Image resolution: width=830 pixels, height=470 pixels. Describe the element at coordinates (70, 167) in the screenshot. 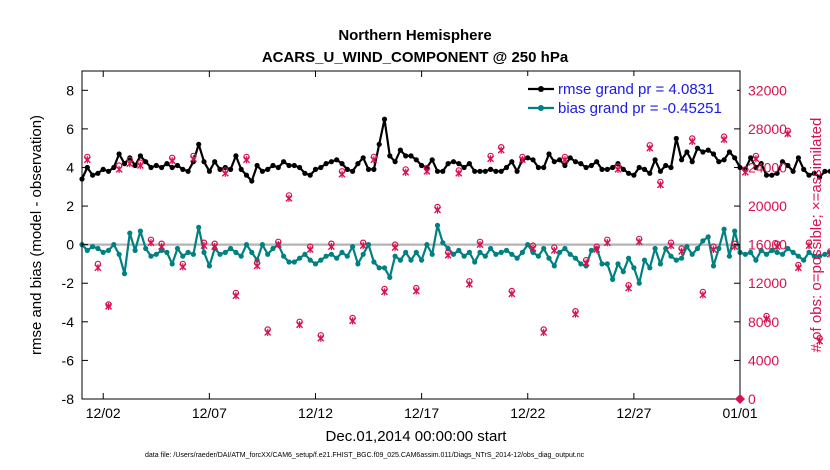

I see `y-tick-label: 4` at that location.